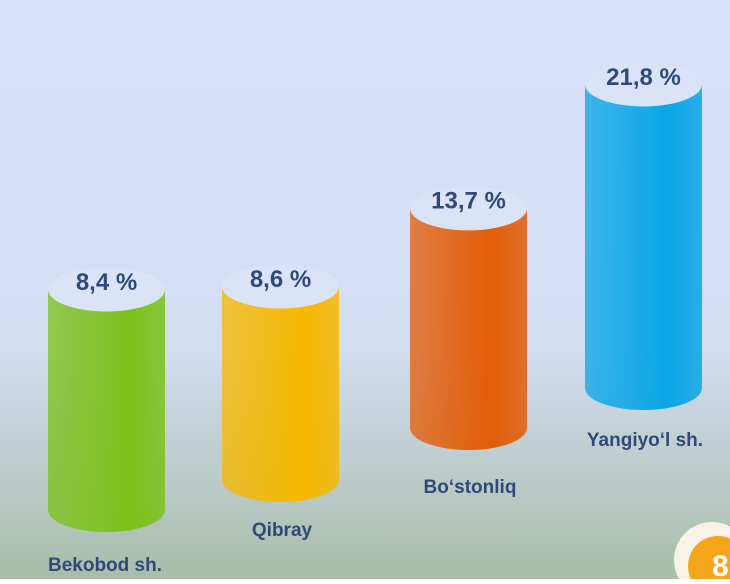 The height and width of the screenshot is (584, 730). I want to click on category-label: Bo‘stonliq, so click(470, 487).